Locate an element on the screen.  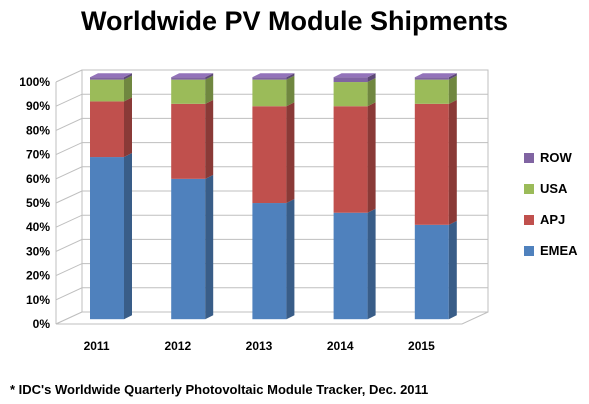
y-tick-label: 90% is located at coordinates (38, 106).